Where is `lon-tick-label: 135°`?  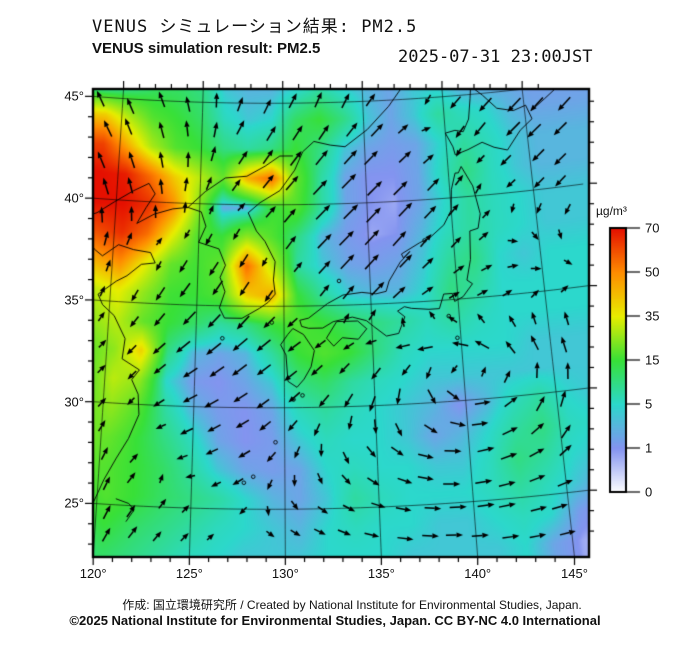
lon-tick-label: 135° is located at coordinates (381, 573).